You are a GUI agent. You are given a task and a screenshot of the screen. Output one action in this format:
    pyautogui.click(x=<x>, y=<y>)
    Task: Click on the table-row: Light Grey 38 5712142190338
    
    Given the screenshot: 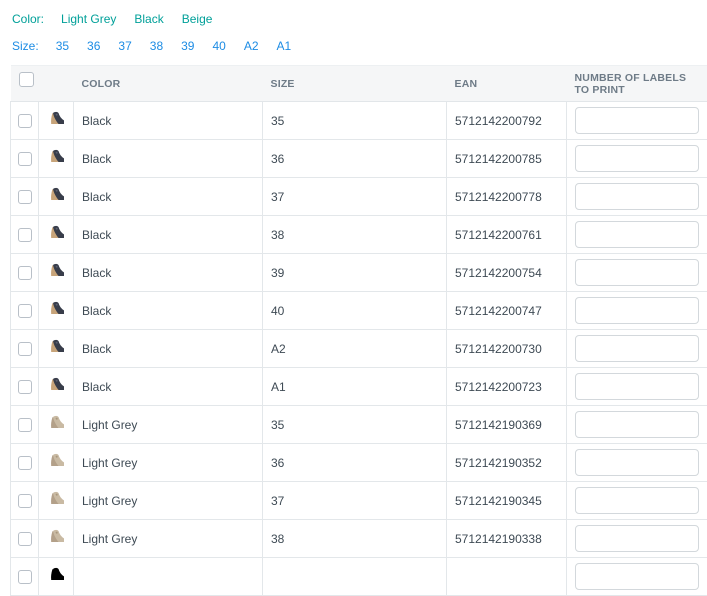 What is the action you would take?
    pyautogui.click(x=359, y=539)
    